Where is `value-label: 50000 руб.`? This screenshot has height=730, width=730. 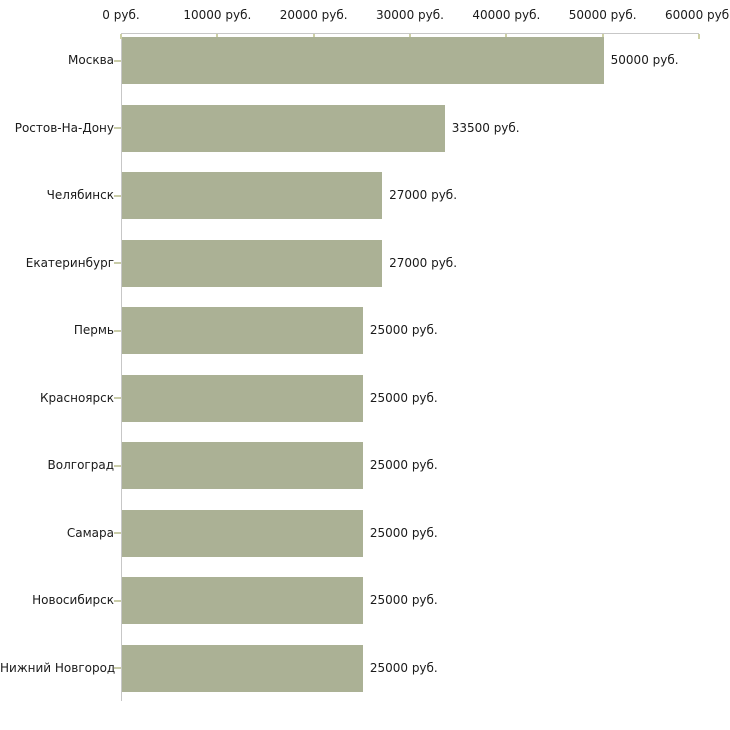
value-label: 50000 руб. is located at coordinates (644, 60).